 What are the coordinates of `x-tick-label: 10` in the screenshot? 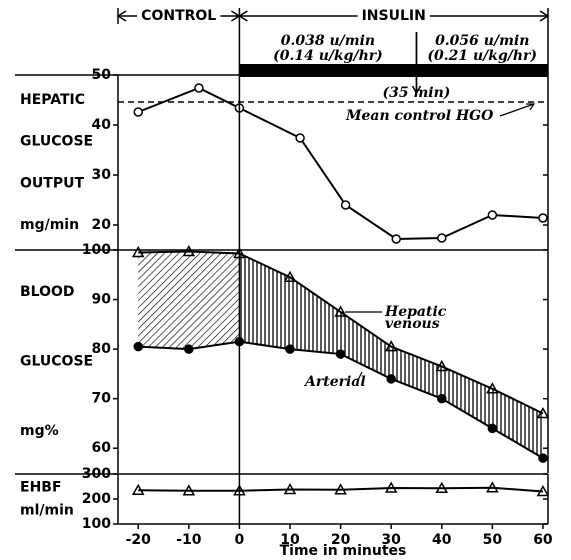 It's located at (290, 540).